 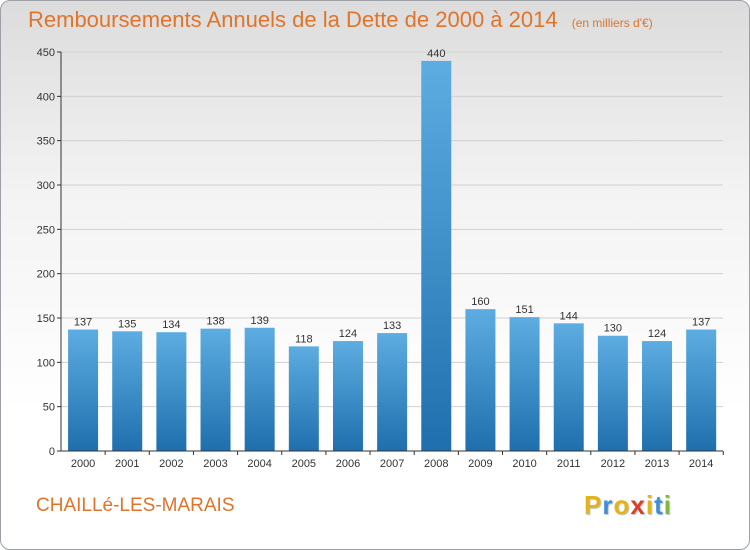 I want to click on y-tick-label: 50, so click(x=49, y=408).